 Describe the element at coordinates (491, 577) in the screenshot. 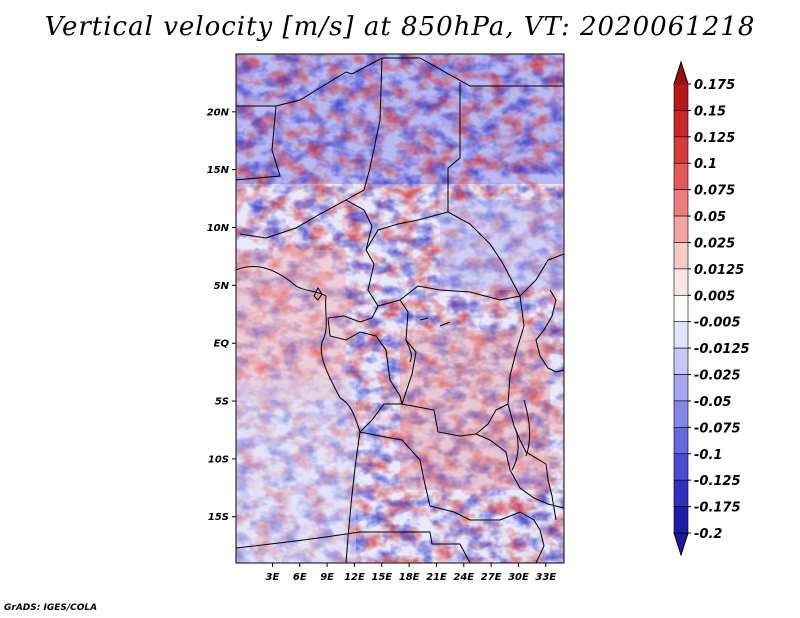

I see `x-tick-label: 27E` at that location.